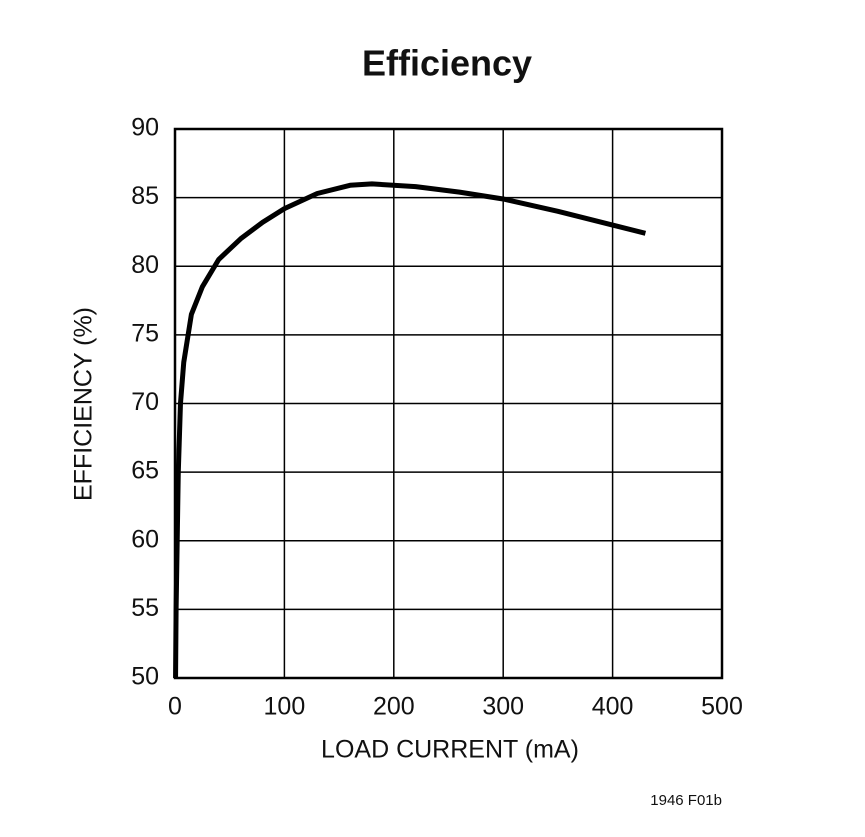  What do you see at coordinates (145, 196) in the screenshot?
I see `y-tick-label: 85` at bounding box center [145, 196].